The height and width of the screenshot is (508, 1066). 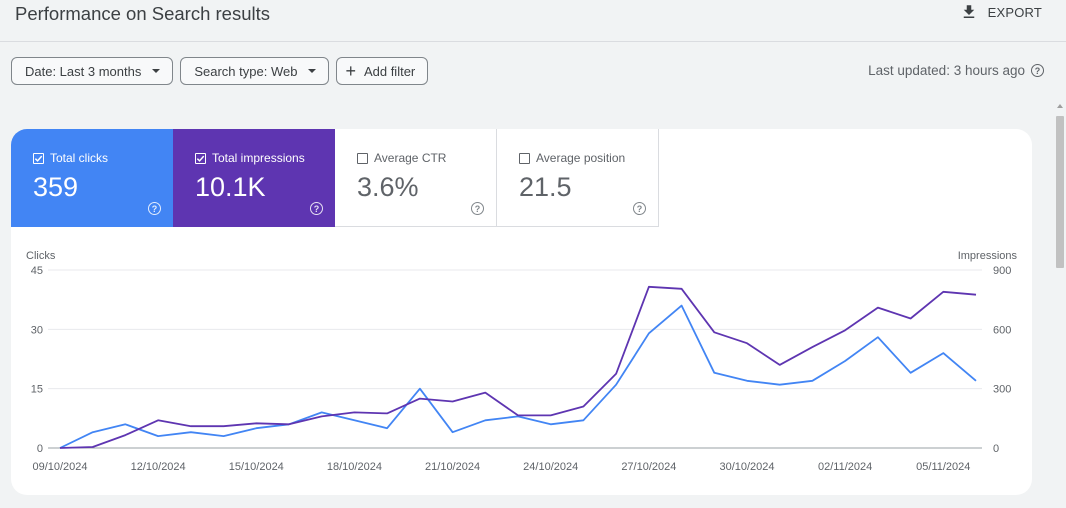 I want to click on metric-total-clicks: Total clicks 359 ?, so click(x=92, y=178).